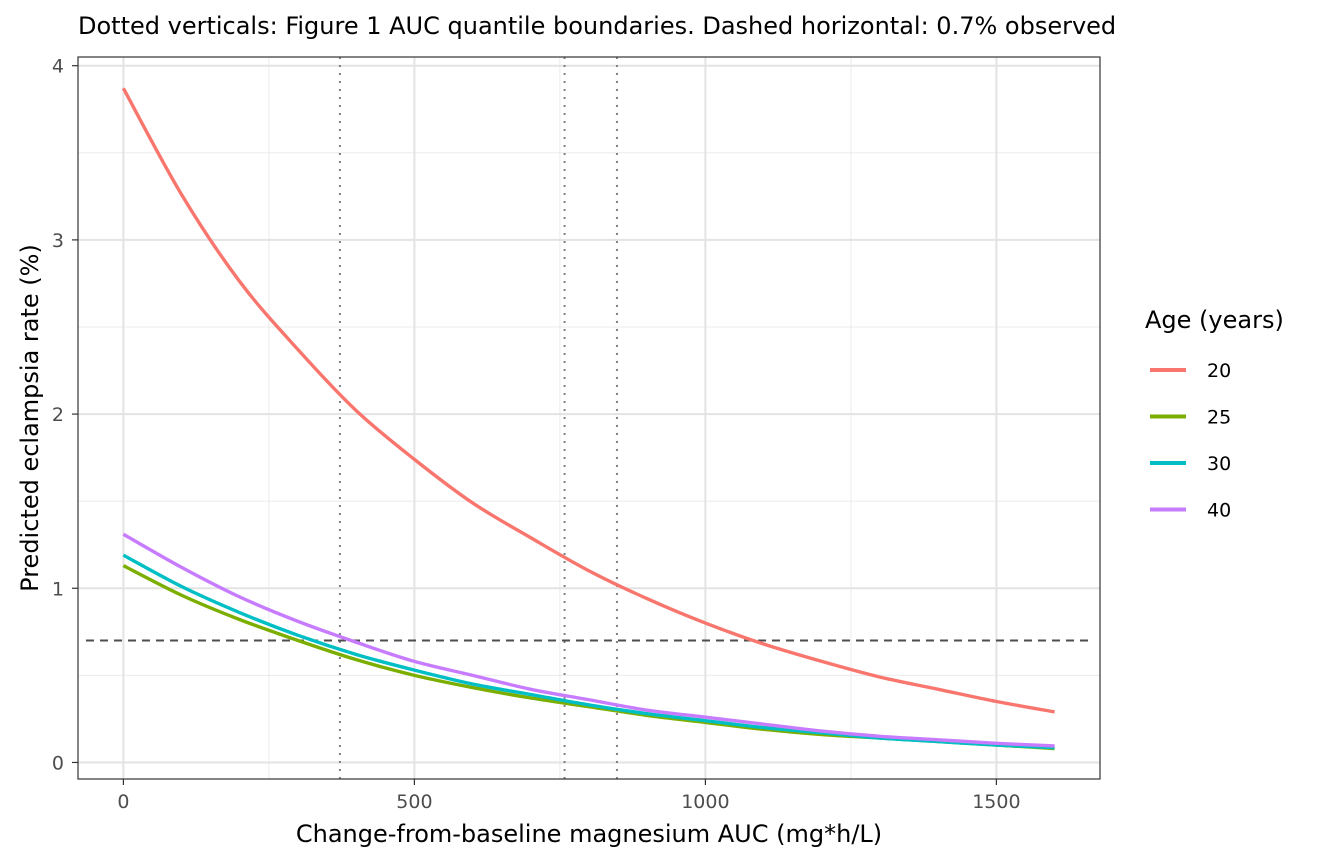 The height and width of the screenshot is (864, 1344). Describe the element at coordinates (1219, 511) in the screenshot. I see `legend-label: 40` at that location.